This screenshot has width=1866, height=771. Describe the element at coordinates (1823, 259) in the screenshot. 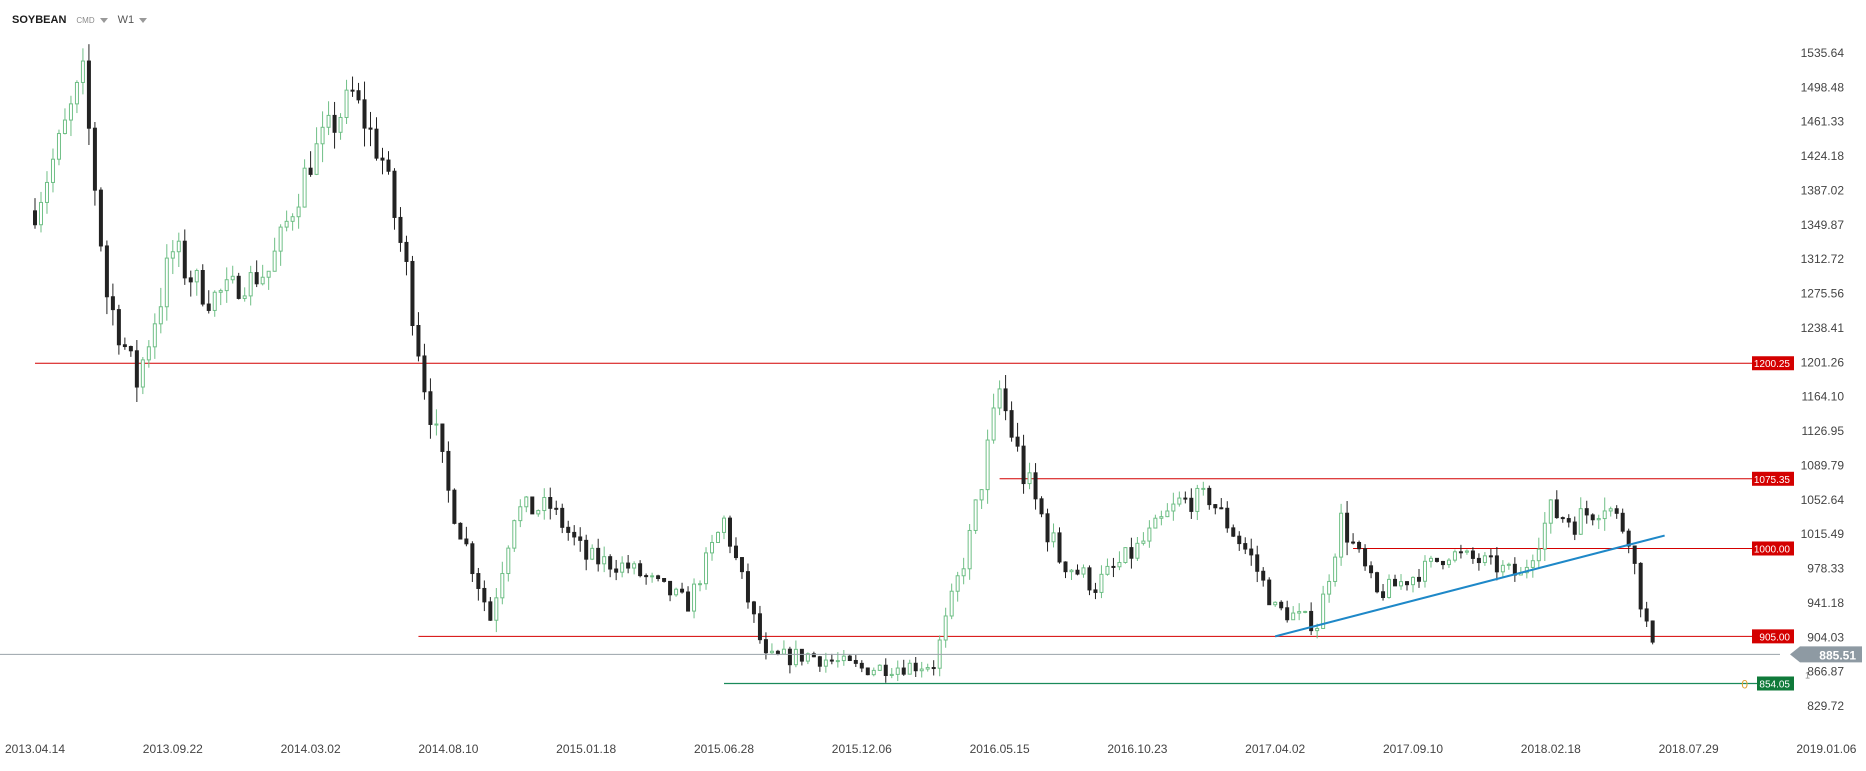

I see `y-tick-label: 1312.72` at that location.